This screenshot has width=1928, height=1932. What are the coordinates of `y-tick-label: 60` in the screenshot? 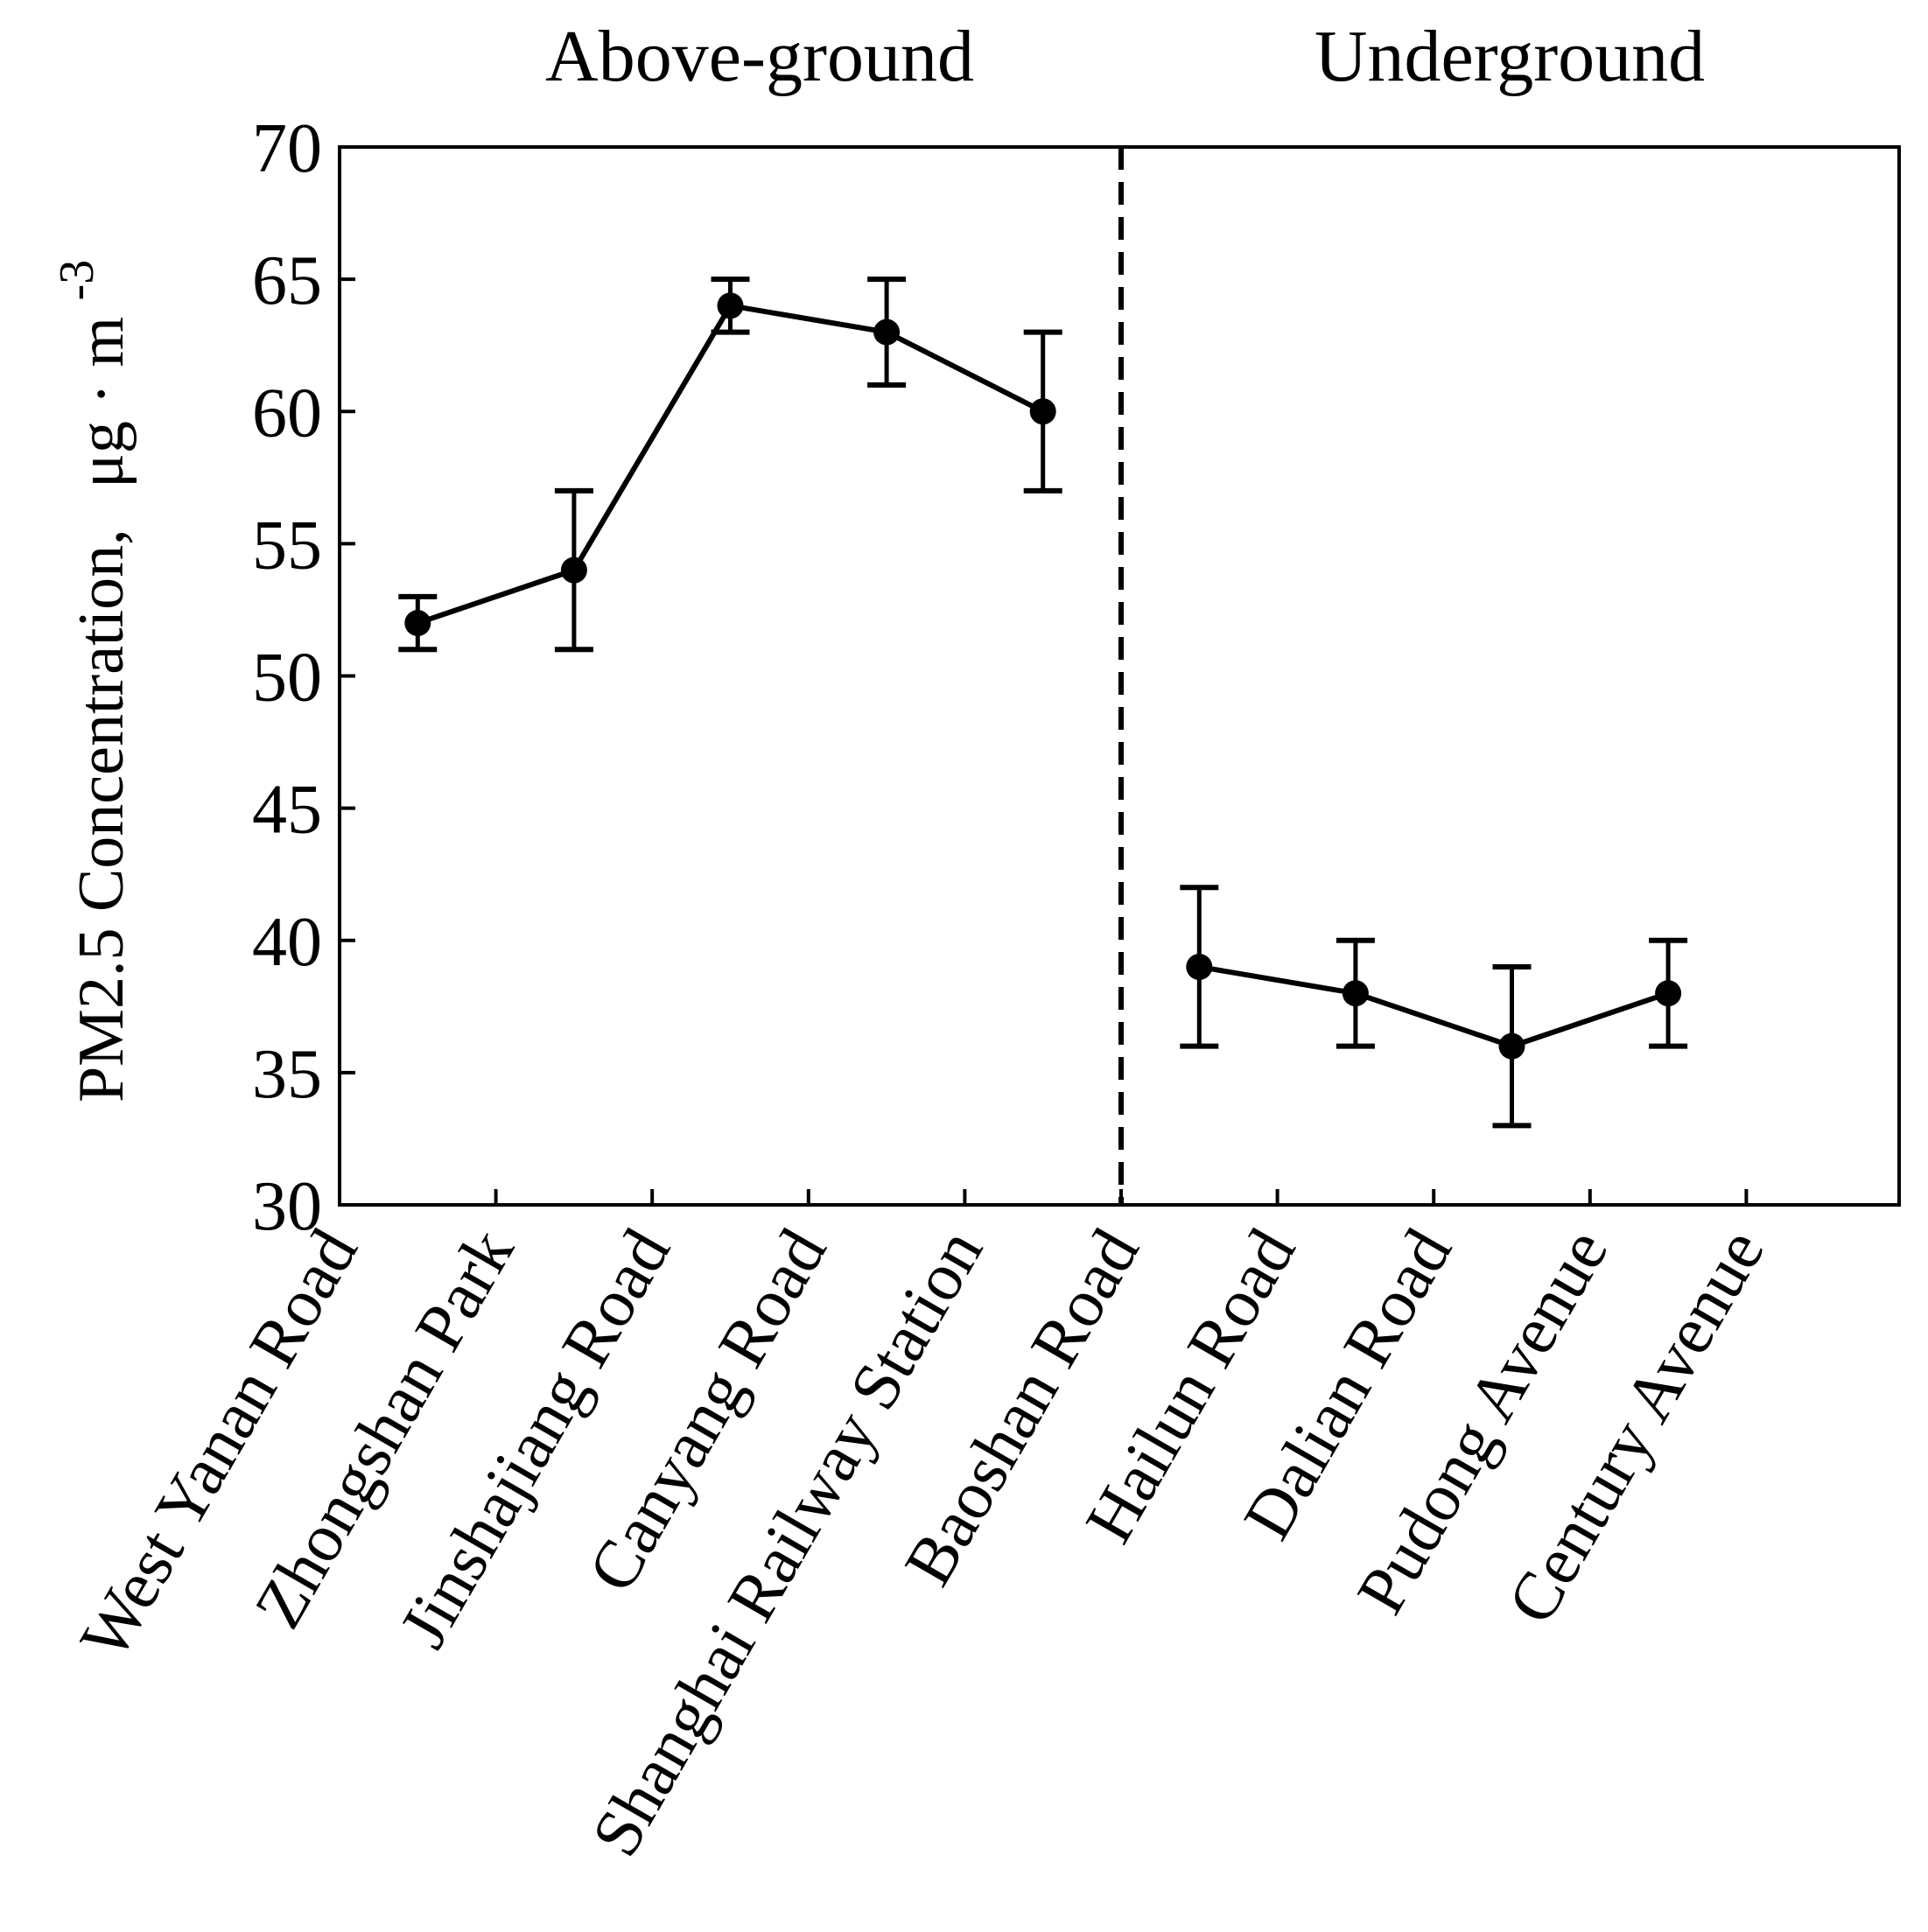 It's located at (287, 413).